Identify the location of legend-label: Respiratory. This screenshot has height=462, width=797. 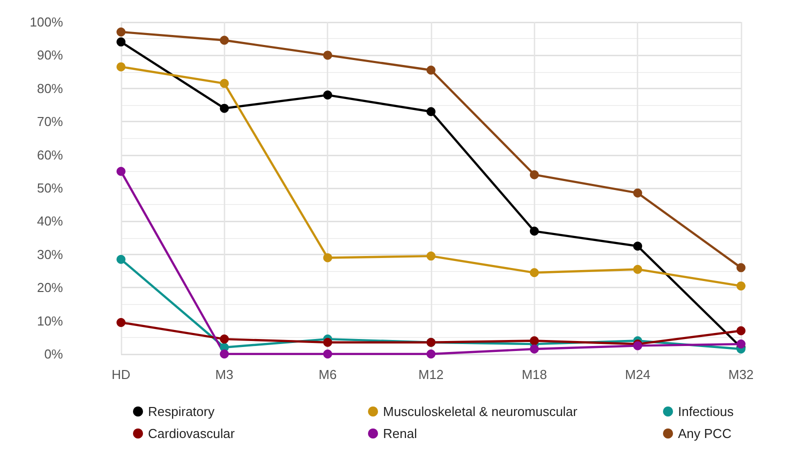
(181, 411).